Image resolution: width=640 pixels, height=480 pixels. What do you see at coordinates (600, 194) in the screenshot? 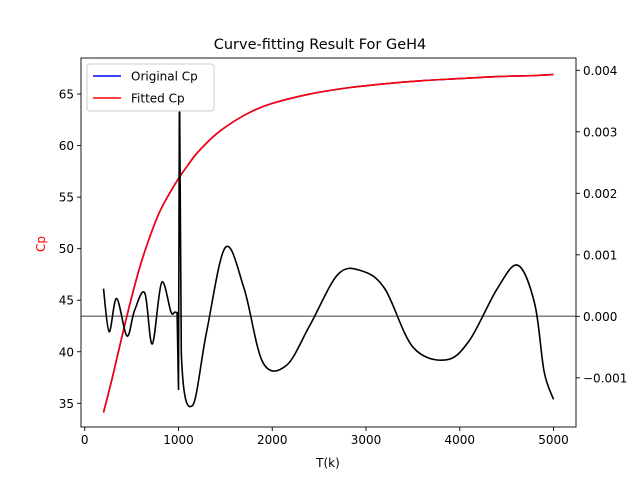
I see `y-right-tick-label: 0.002` at bounding box center [600, 194].